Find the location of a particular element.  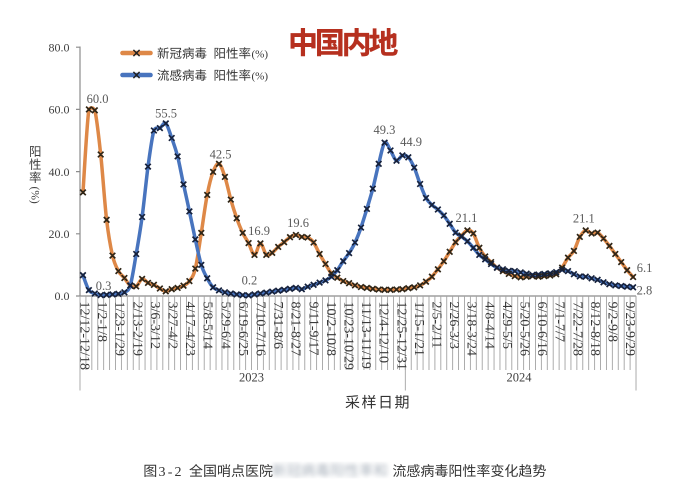

svg-text: 3/18-3/24 is located at coordinates (471, 329).